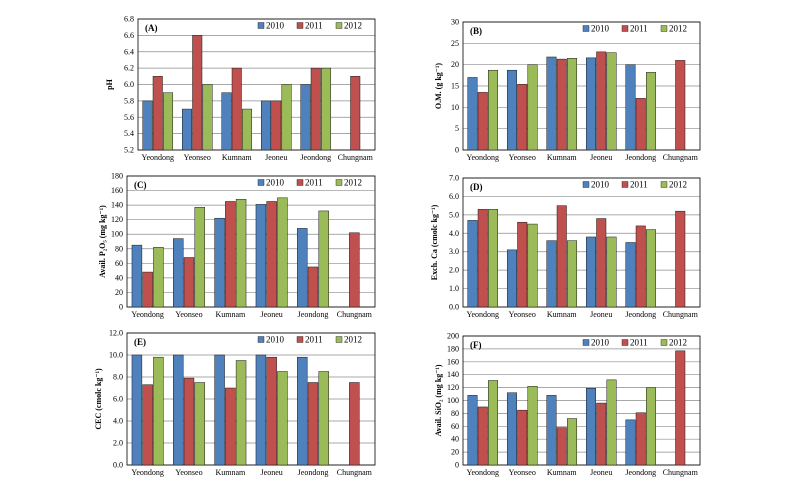  I want to click on y-tick-label: 180, so click(453, 348).